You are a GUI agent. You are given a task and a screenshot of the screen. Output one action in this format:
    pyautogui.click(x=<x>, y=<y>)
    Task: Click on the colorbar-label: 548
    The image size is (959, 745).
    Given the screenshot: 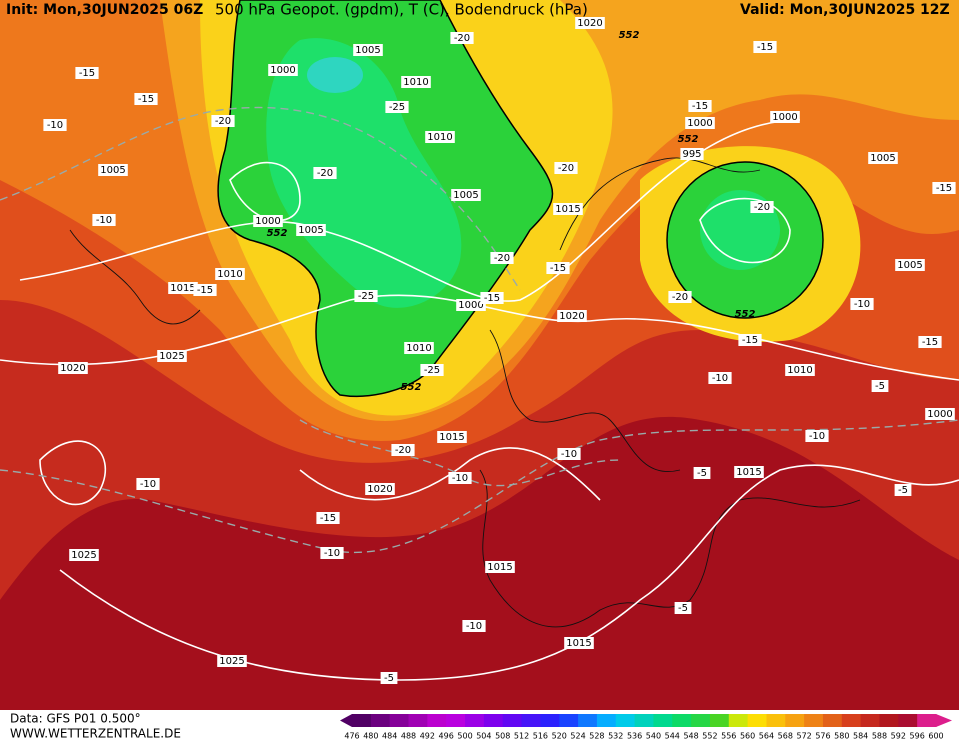 What is the action you would take?
    pyautogui.click(x=690, y=736)
    